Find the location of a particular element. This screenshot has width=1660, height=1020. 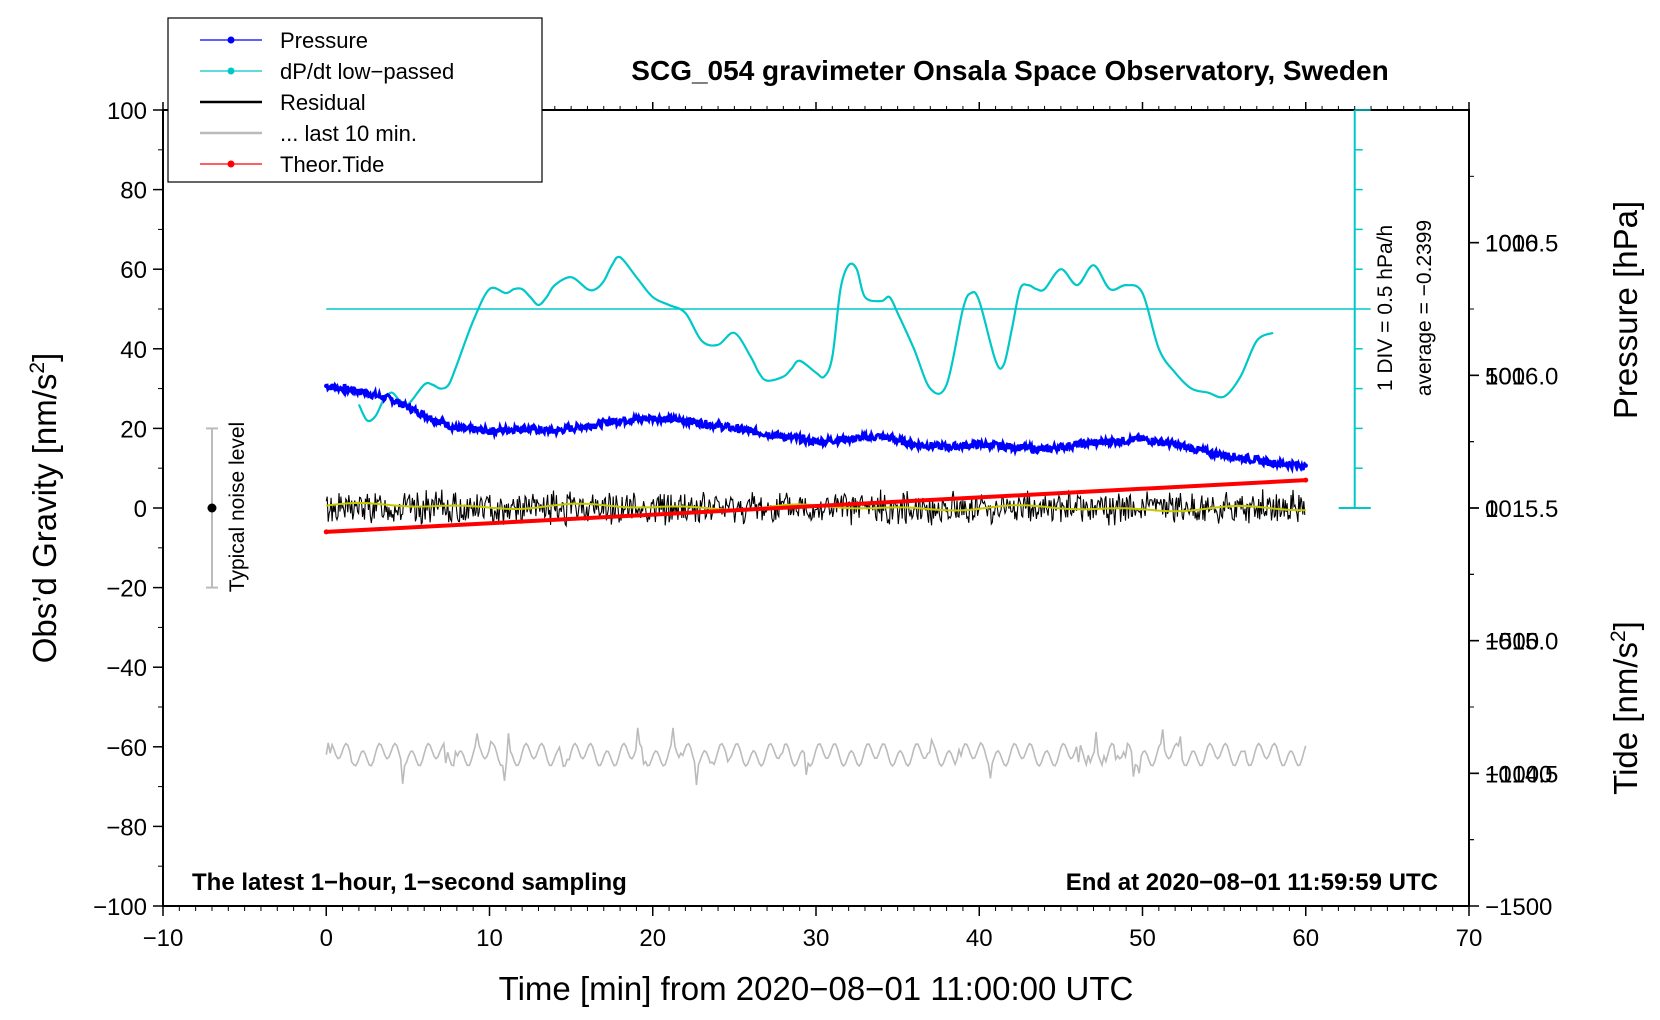

series-dpdt-line is located at coordinates (815, 339).